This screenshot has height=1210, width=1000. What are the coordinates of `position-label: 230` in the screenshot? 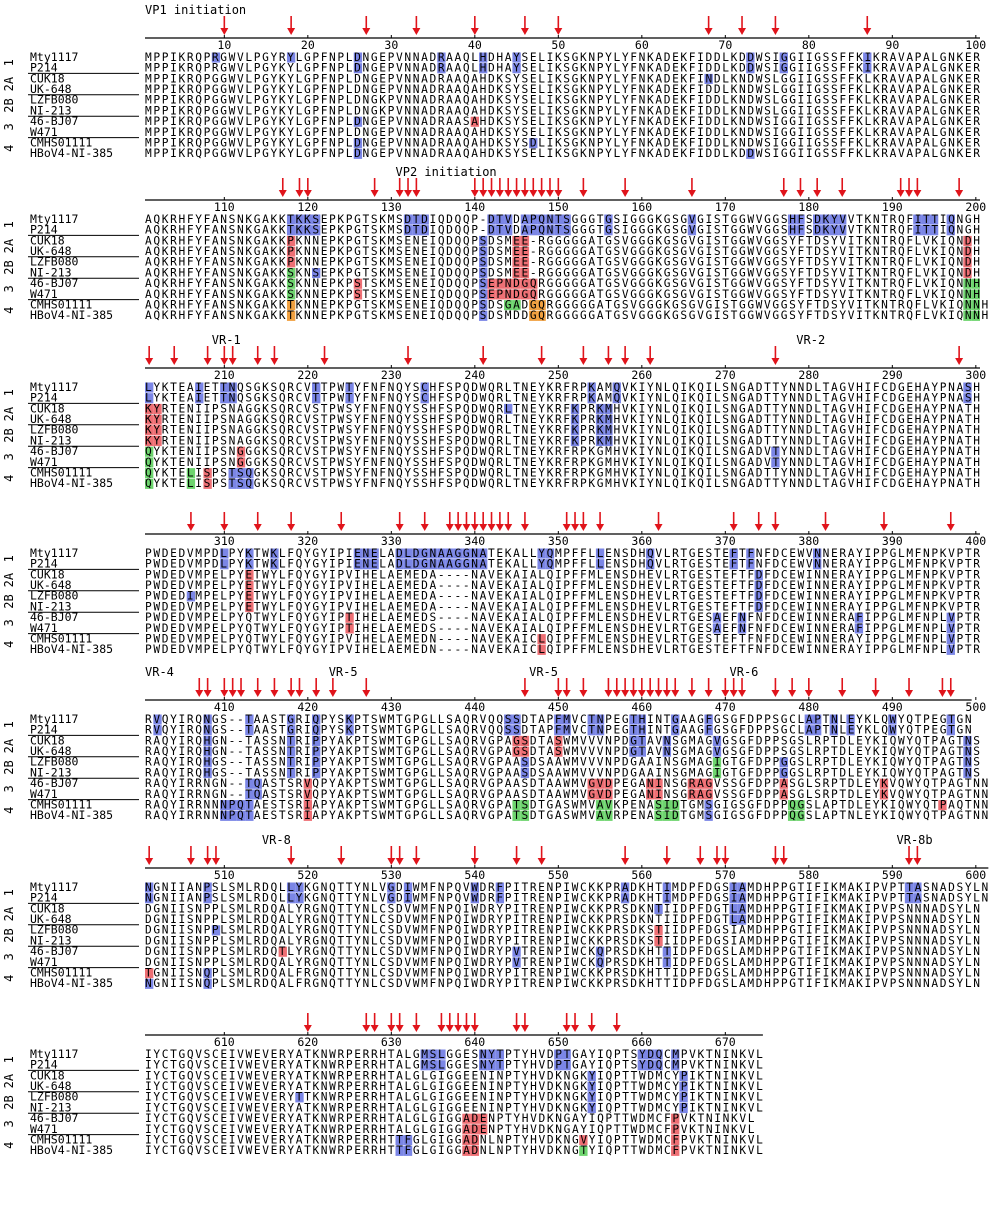 It's located at (391, 375).